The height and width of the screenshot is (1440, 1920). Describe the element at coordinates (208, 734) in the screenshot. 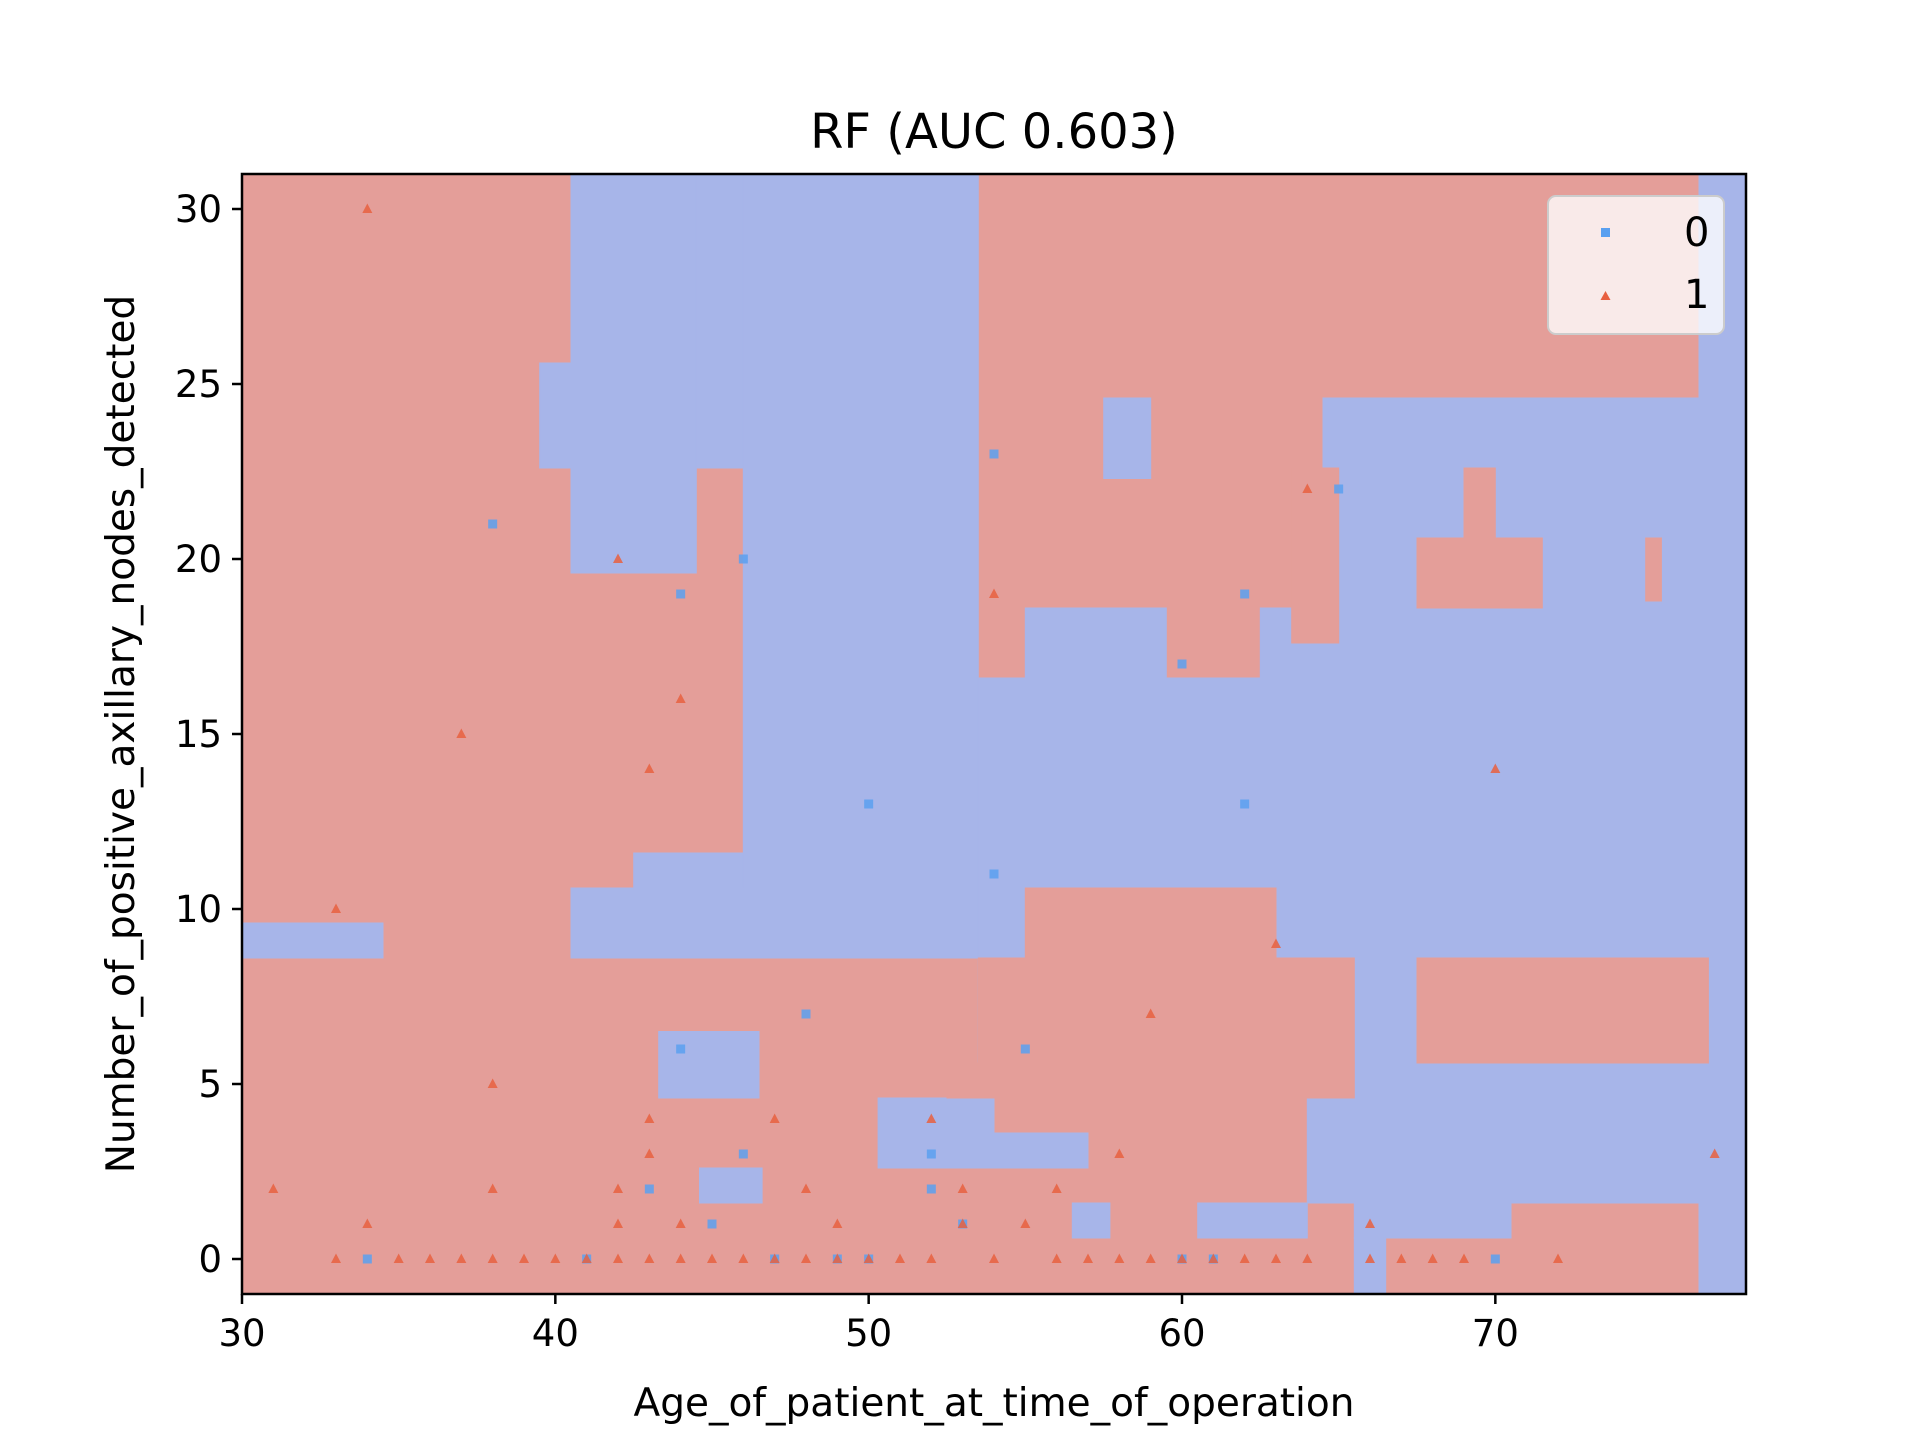

I see `y-axis: 0 5 10 15 20 25 30` at that location.